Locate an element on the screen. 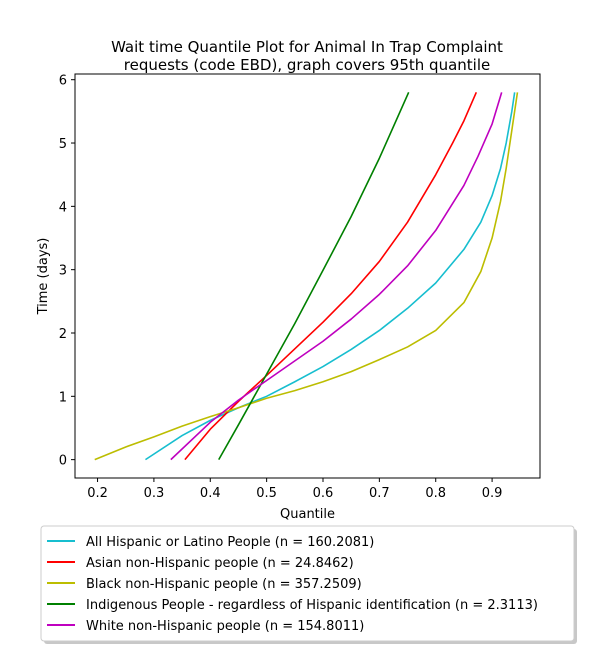  x-tick-label: 0.6 is located at coordinates (323, 493).